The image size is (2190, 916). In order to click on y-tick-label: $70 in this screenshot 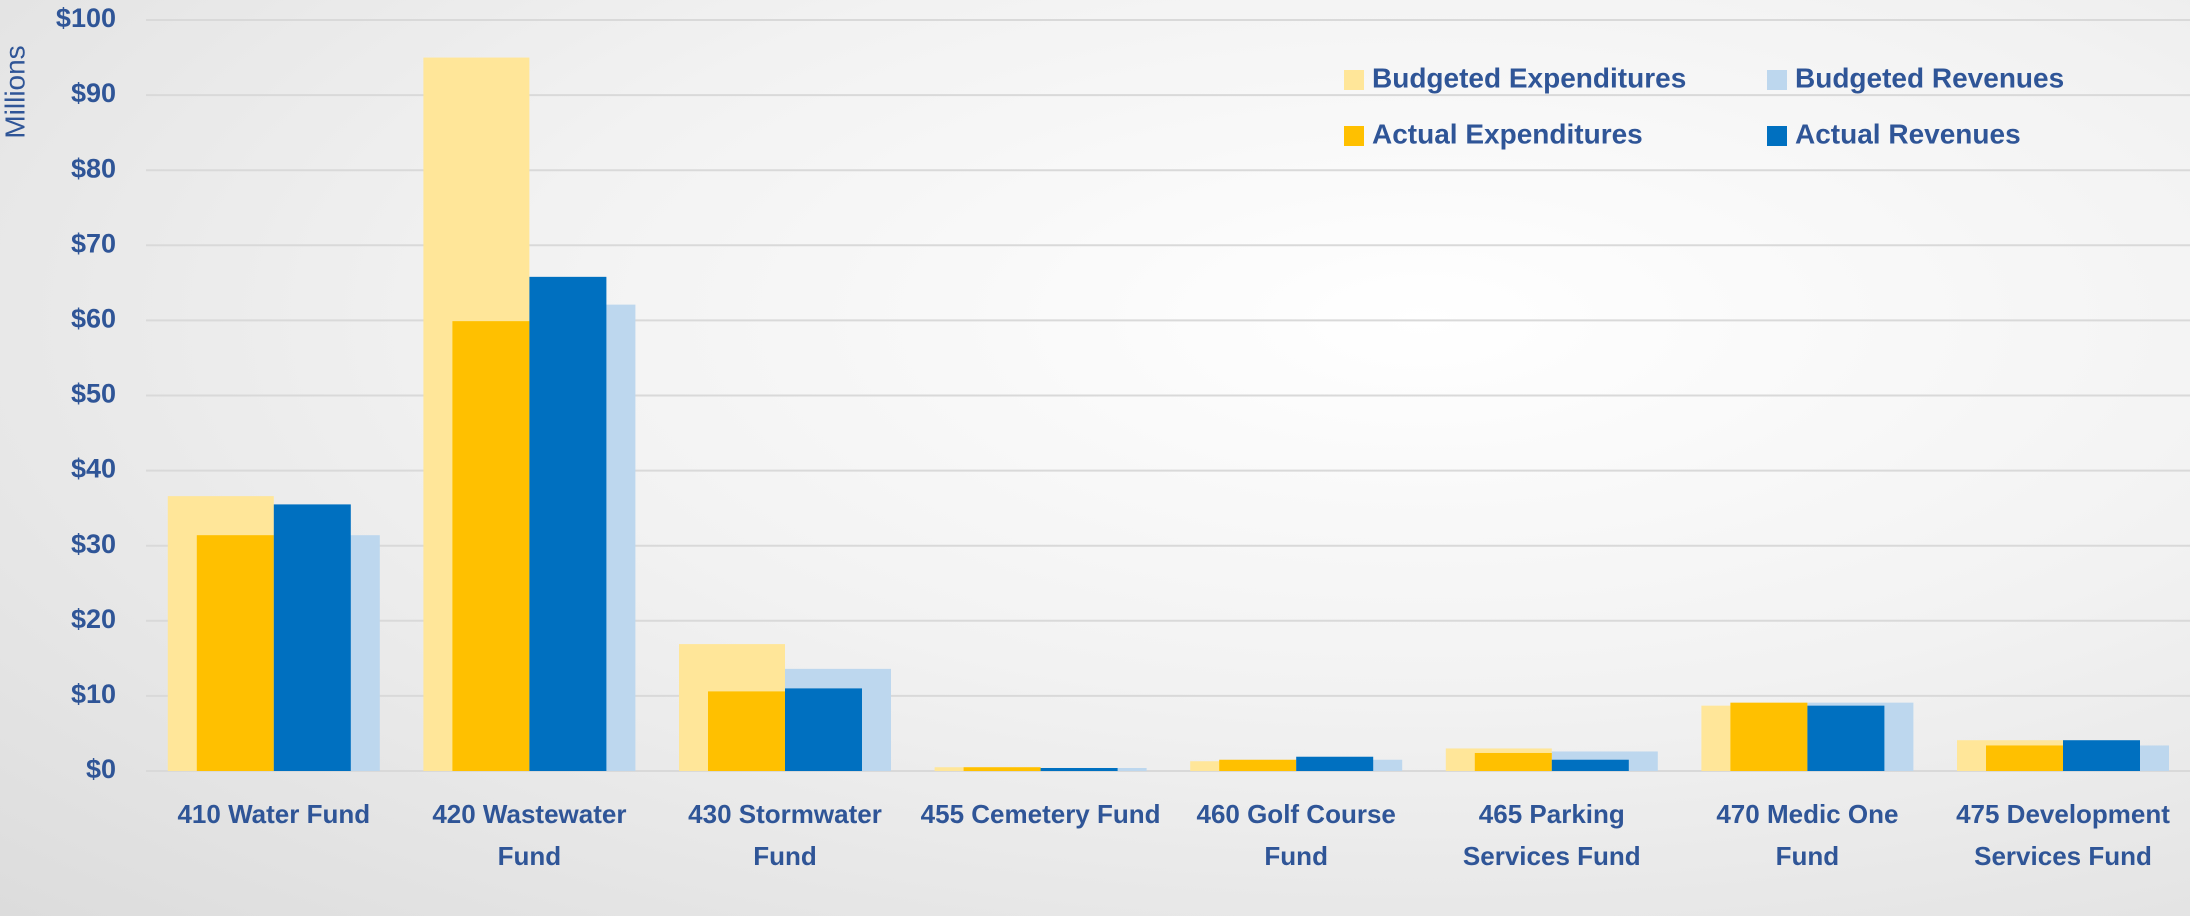, I will do `click(93, 243)`.